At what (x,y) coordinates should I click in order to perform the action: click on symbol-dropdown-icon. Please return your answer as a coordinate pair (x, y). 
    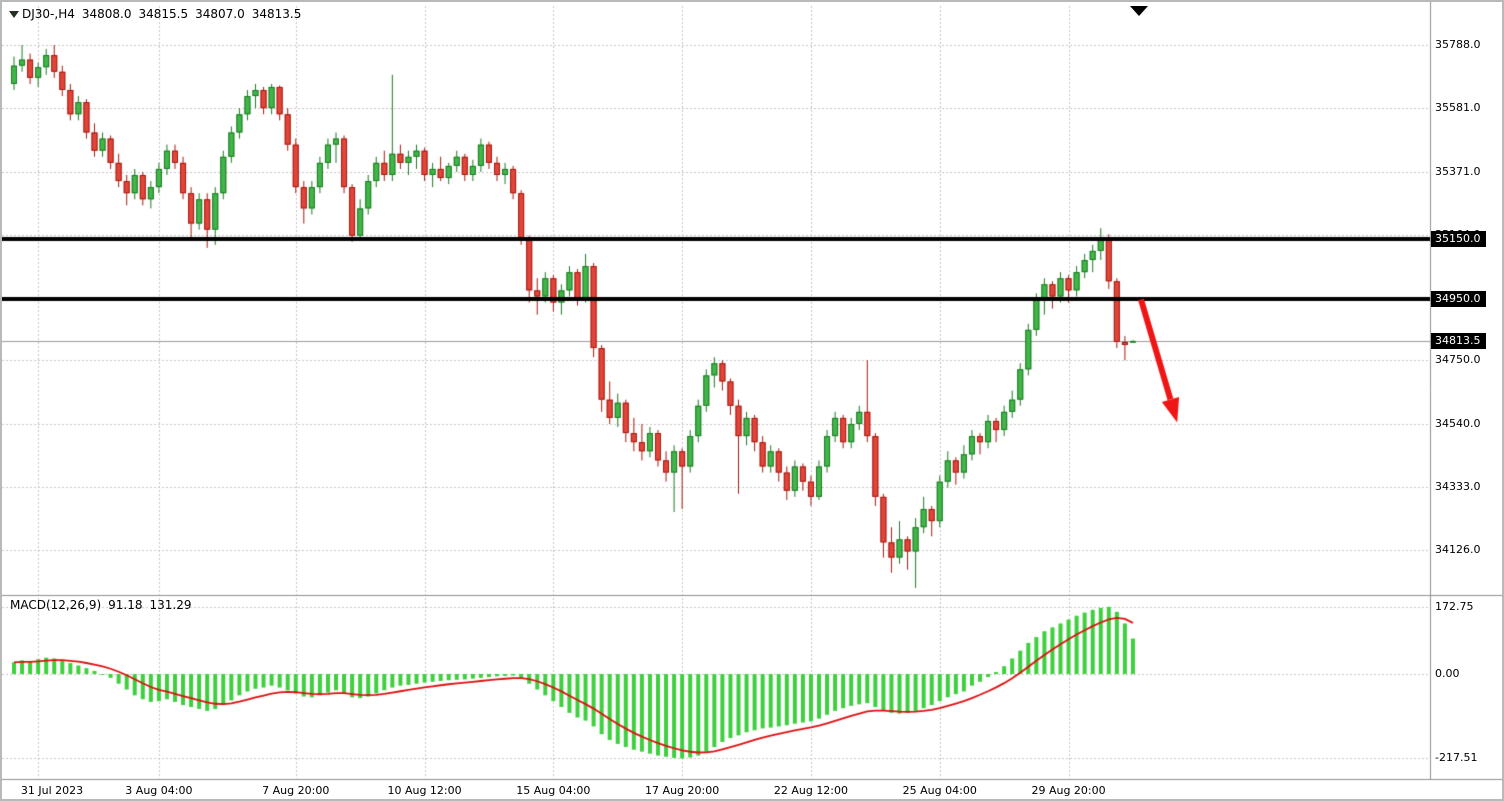
    Looking at the image, I should click on (14, 14).